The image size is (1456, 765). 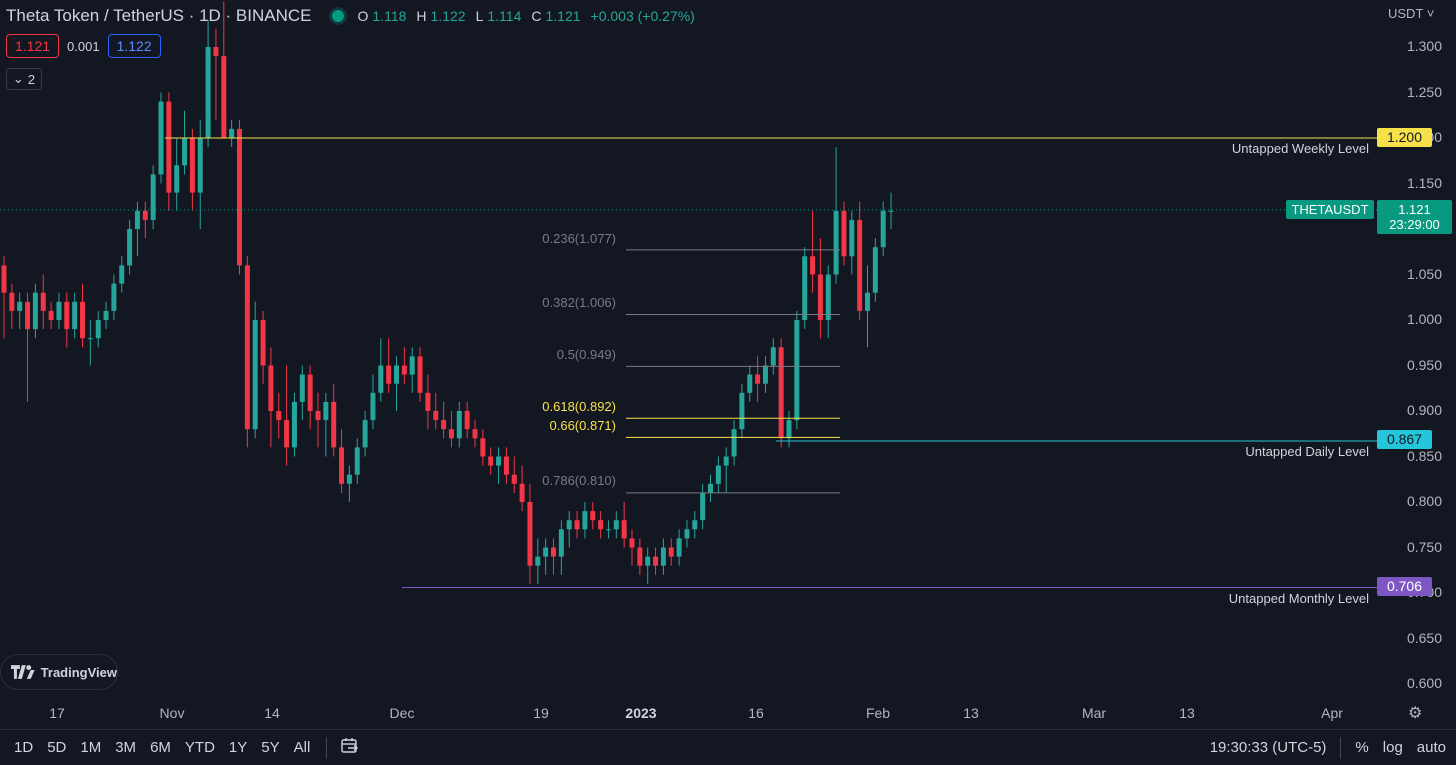 What do you see at coordinates (579, 480) in the screenshot?
I see `fib-label-0786: 0.786(0.810)` at bounding box center [579, 480].